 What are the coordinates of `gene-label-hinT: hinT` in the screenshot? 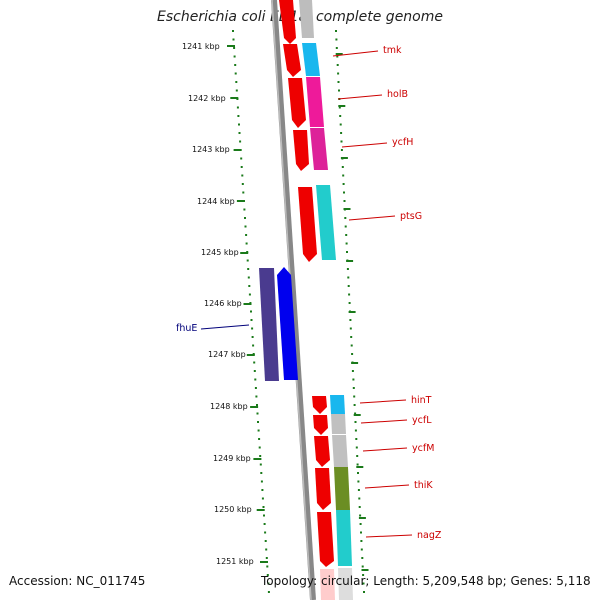 It's located at (421, 400).